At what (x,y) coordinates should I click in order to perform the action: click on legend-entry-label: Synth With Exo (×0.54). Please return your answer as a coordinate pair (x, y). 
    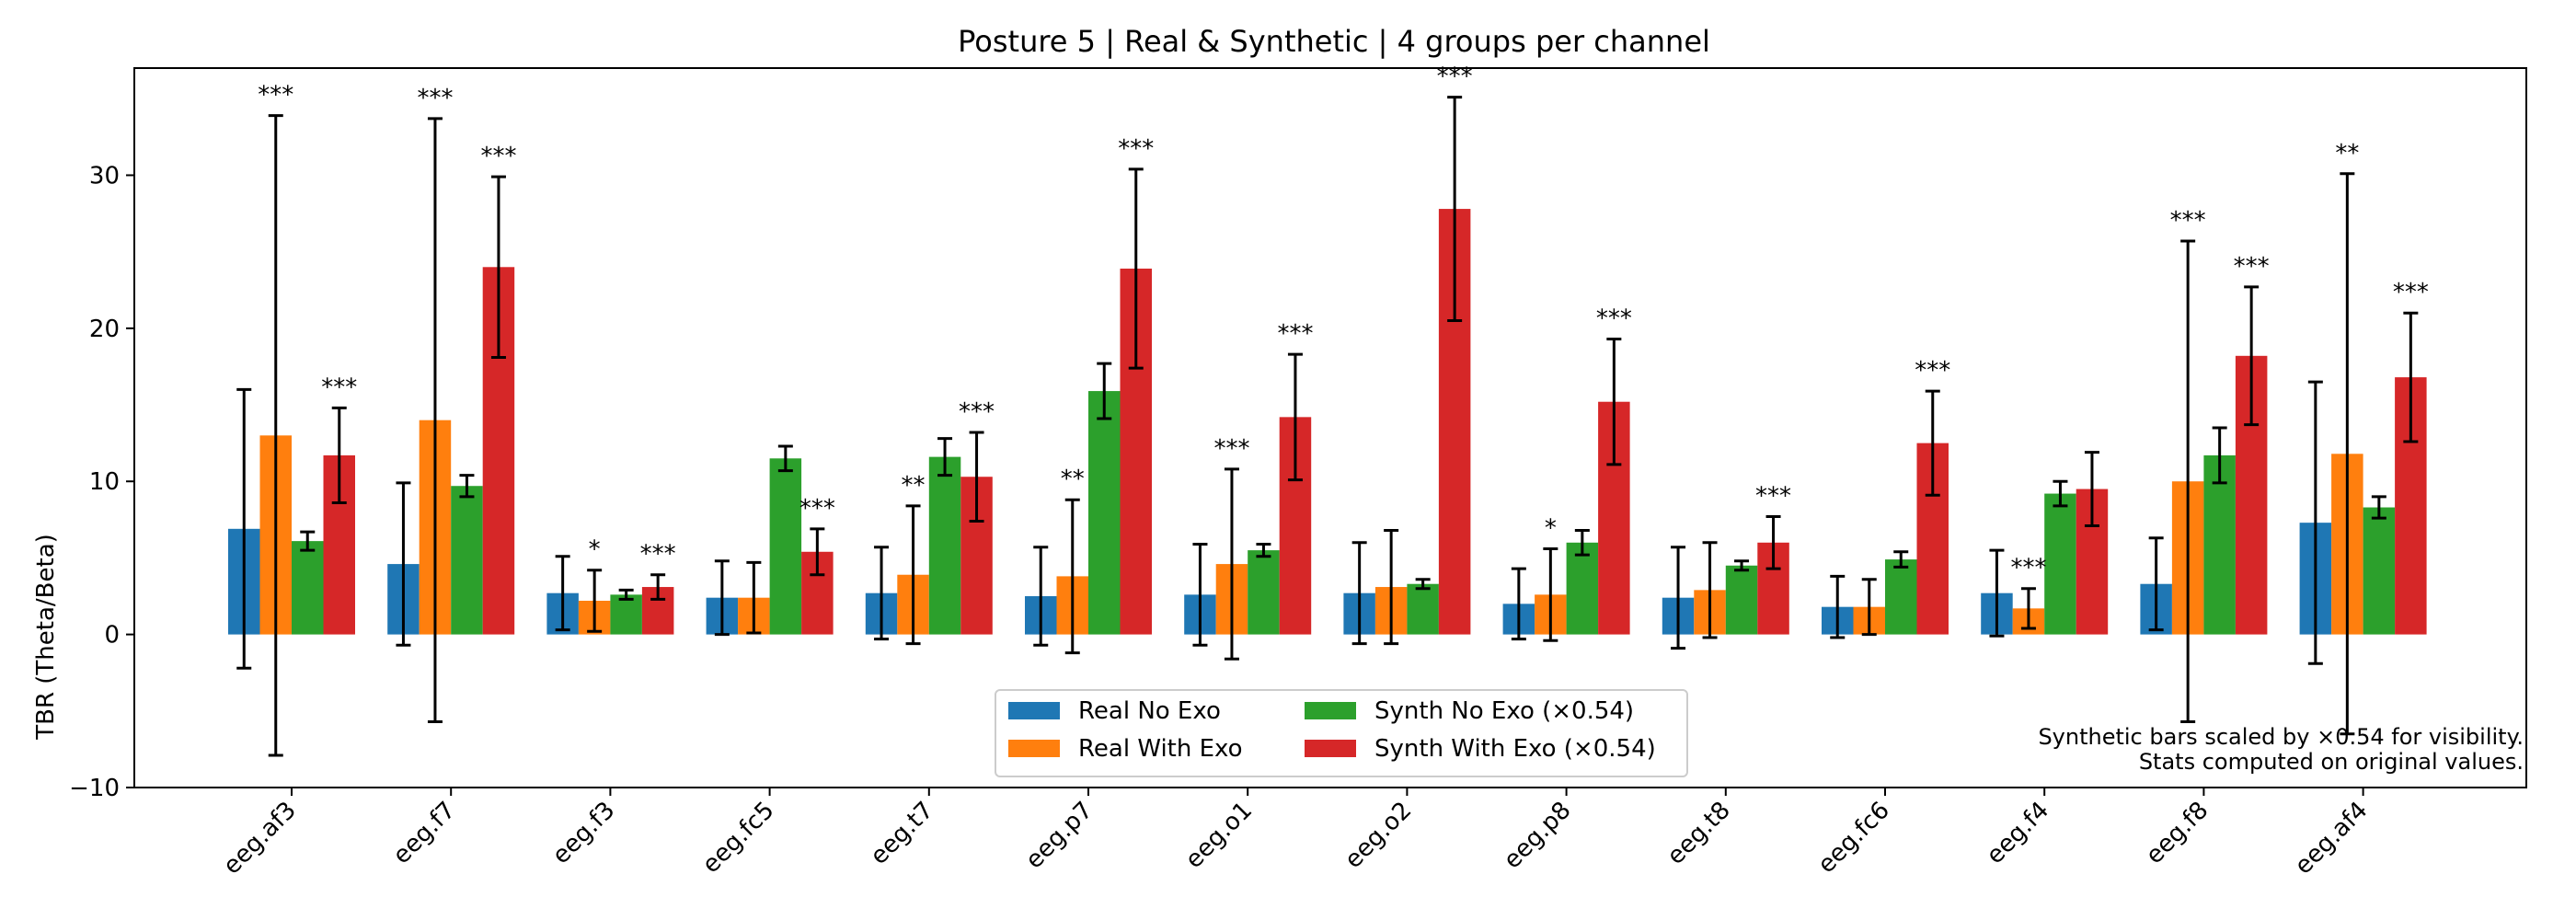
    Looking at the image, I should click on (1515, 749).